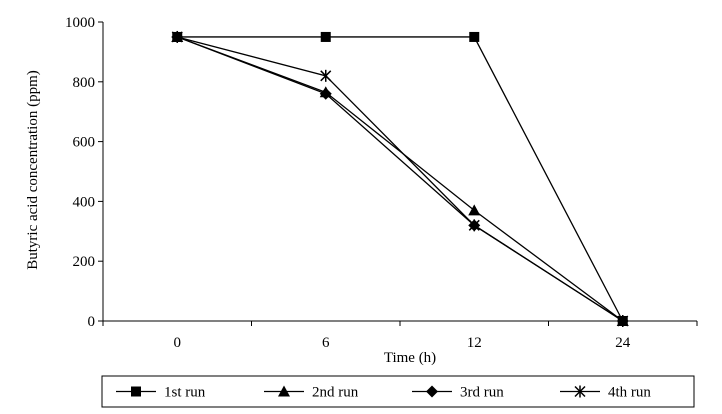  I want to click on y-tick-label: 400, so click(84, 202).